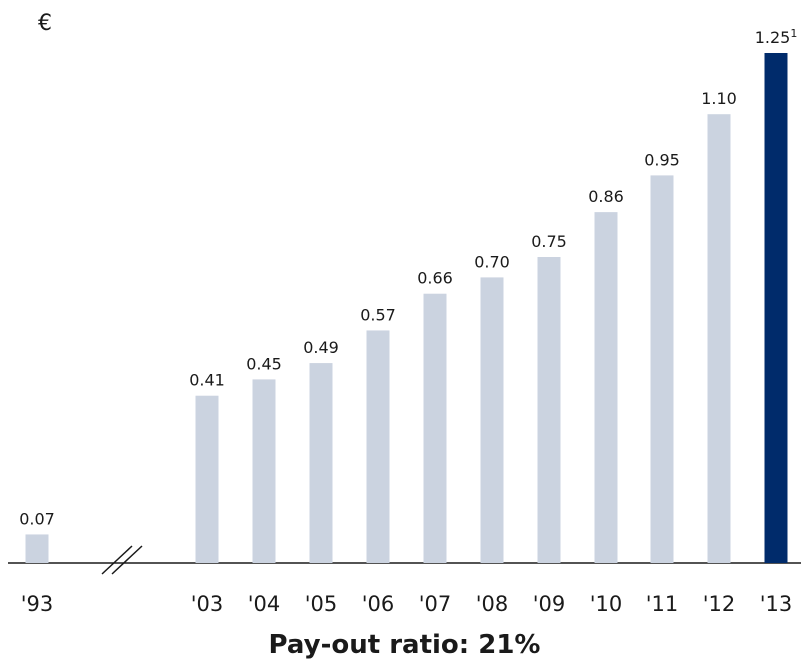 The width and height of the screenshot is (809, 662). Describe the element at coordinates (719, 604) in the screenshot. I see `x-tick-label-12: '12` at that location.